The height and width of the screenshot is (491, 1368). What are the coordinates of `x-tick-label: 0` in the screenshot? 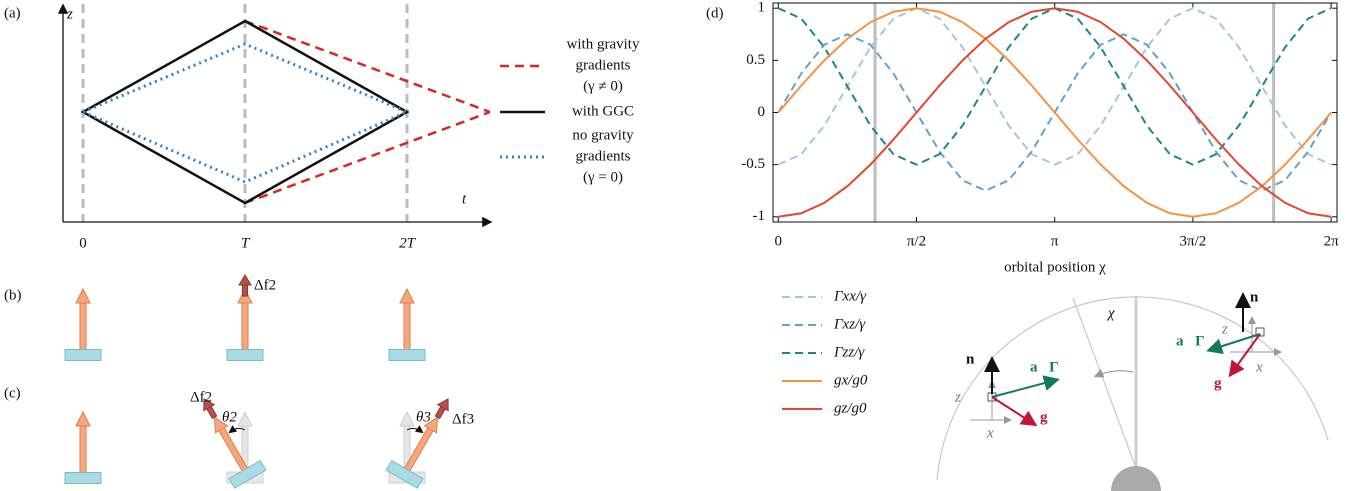 It's located at (779, 241).